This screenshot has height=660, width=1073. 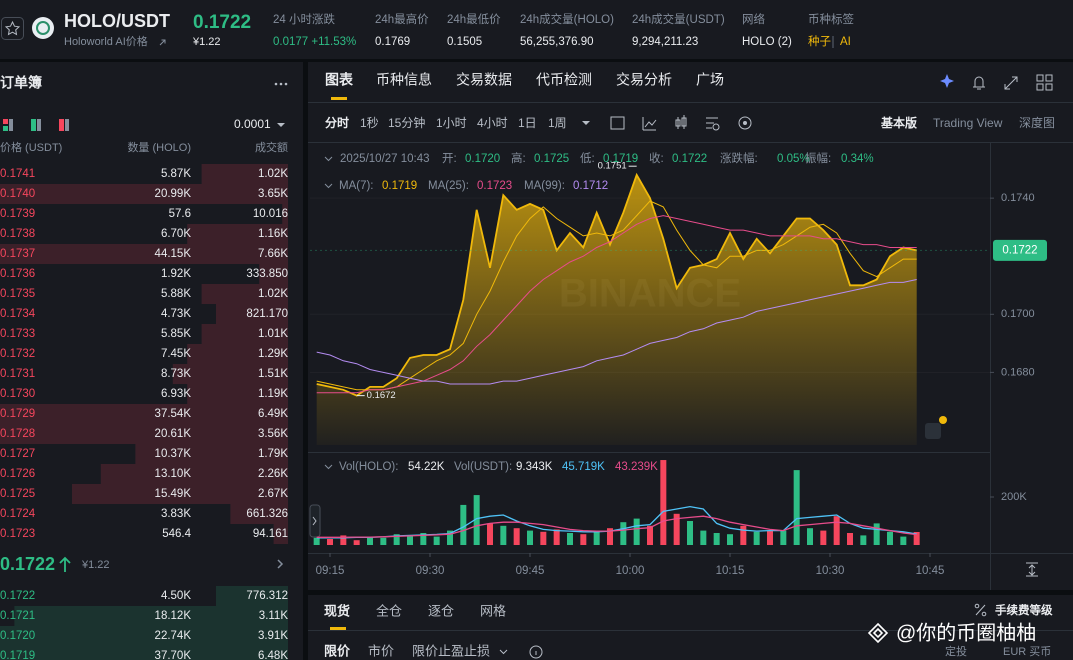 I want to click on order-total: 1.29K, so click(x=273, y=354).